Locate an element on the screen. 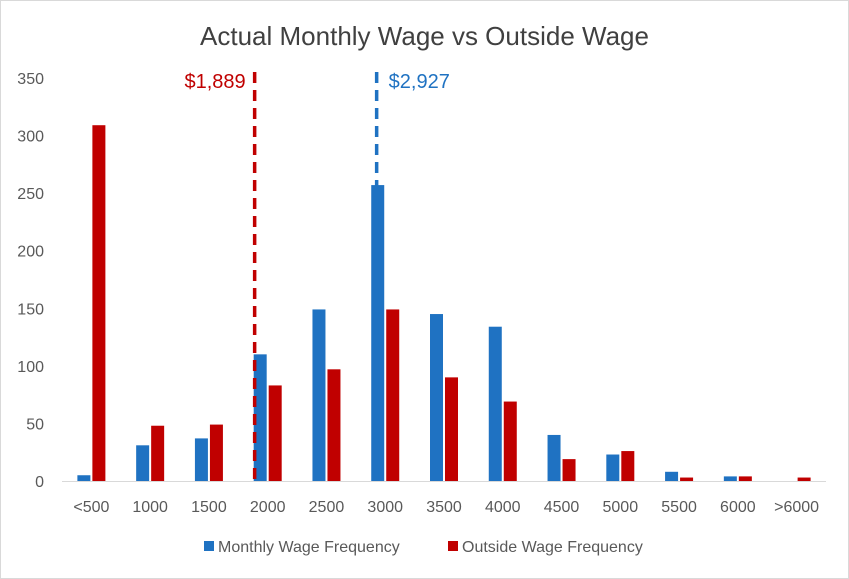 This screenshot has width=849, height=579. x-tick-label: 3000 is located at coordinates (385, 507).